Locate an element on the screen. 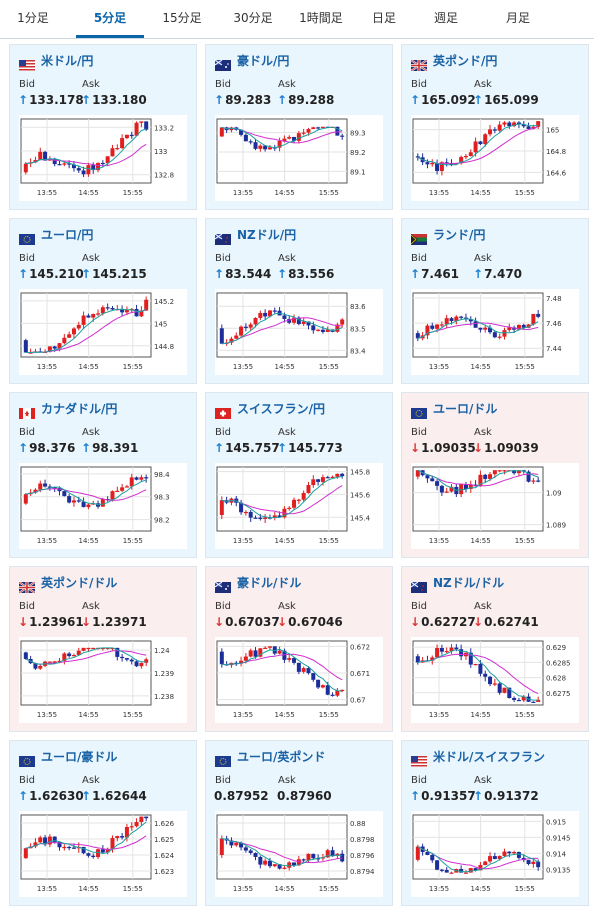 The width and height of the screenshot is (594, 906). tab-4: 30分足 is located at coordinates (253, 18).